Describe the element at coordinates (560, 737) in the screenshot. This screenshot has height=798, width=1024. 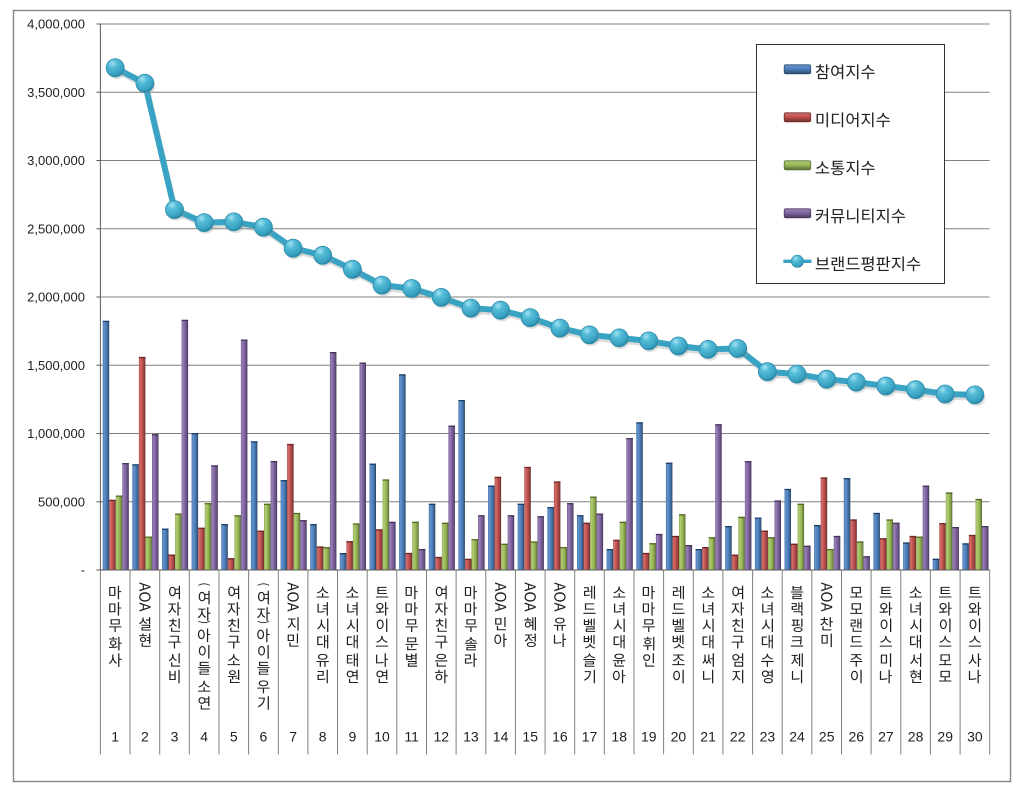
I see `svg-text: 16` at that location.